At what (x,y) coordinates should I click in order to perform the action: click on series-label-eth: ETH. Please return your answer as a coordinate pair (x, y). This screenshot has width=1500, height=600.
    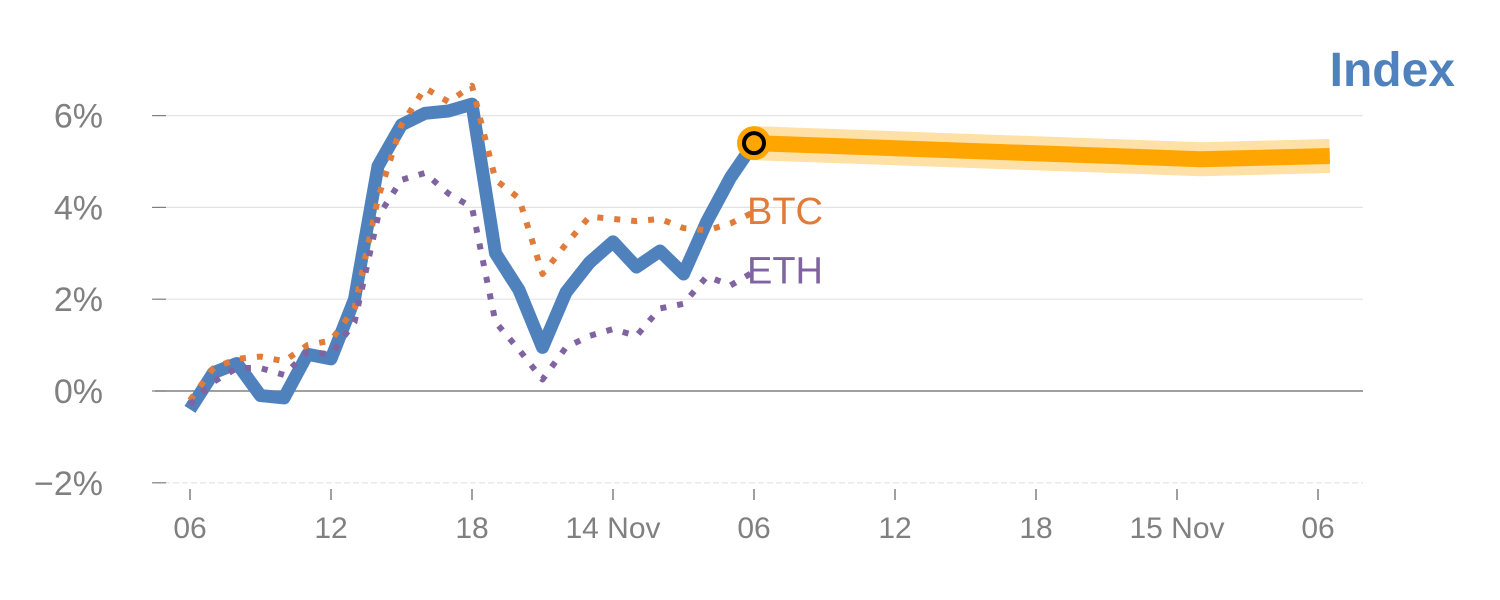
    Looking at the image, I should click on (785, 272).